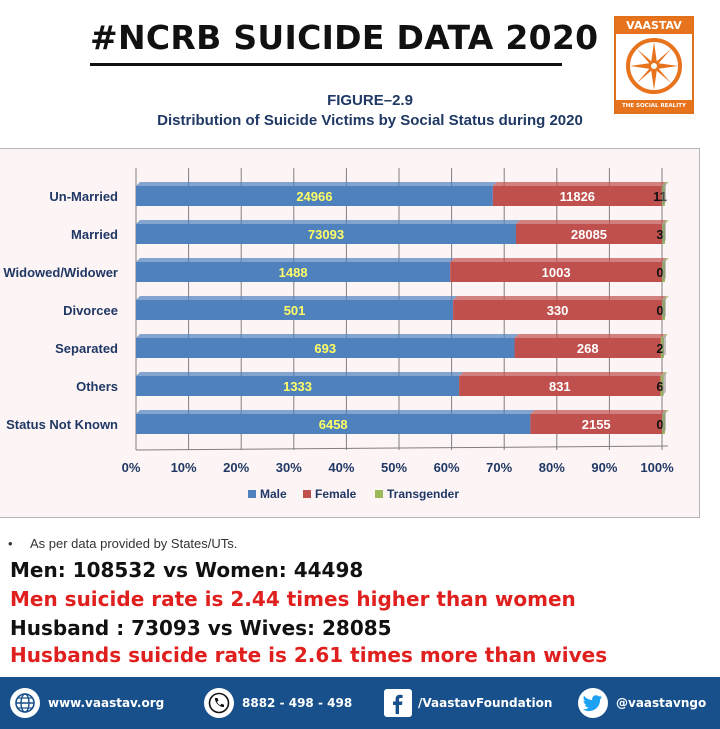 This screenshot has height=729, width=720. Describe the element at coordinates (593, 703) in the screenshot. I see `twitter-icon` at that location.